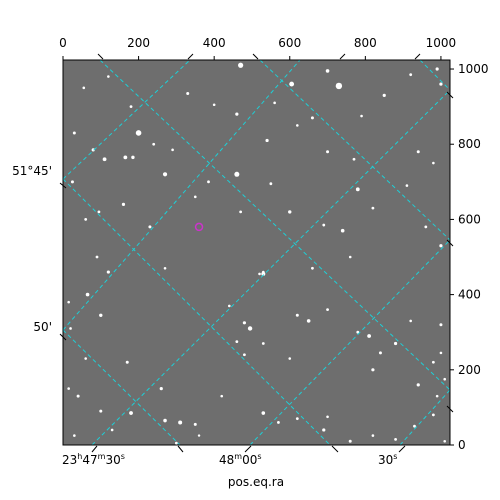 The image size is (500, 500). Describe the element at coordinates (365, 43) in the screenshot. I see `top-axis-tick-label: 800` at that location.